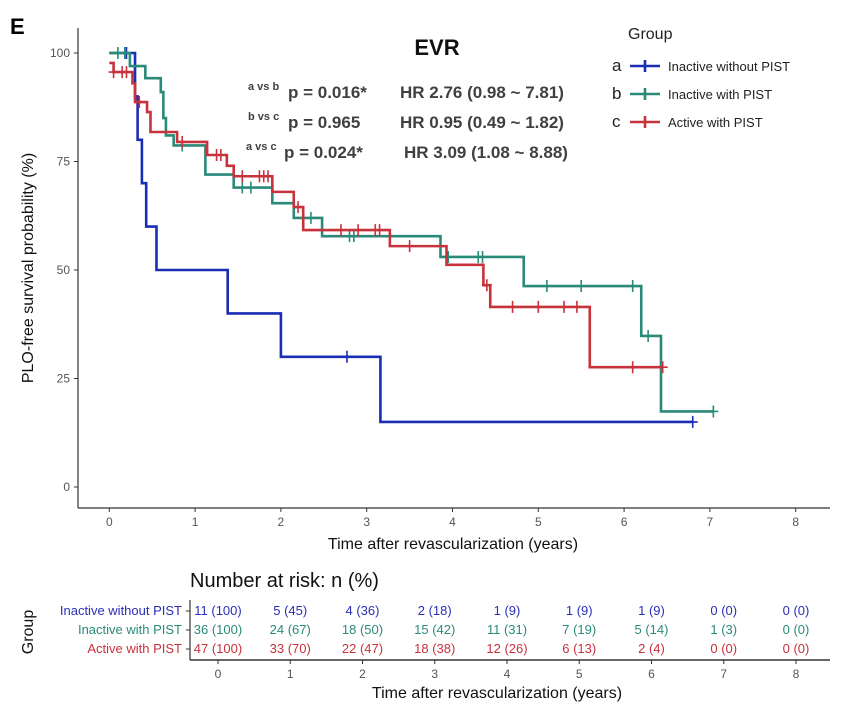 The width and height of the screenshot is (853, 716). Describe the element at coordinates (28, 268) in the screenshot. I see `y-axis-label: PLO-free survival probability (%)` at that location.